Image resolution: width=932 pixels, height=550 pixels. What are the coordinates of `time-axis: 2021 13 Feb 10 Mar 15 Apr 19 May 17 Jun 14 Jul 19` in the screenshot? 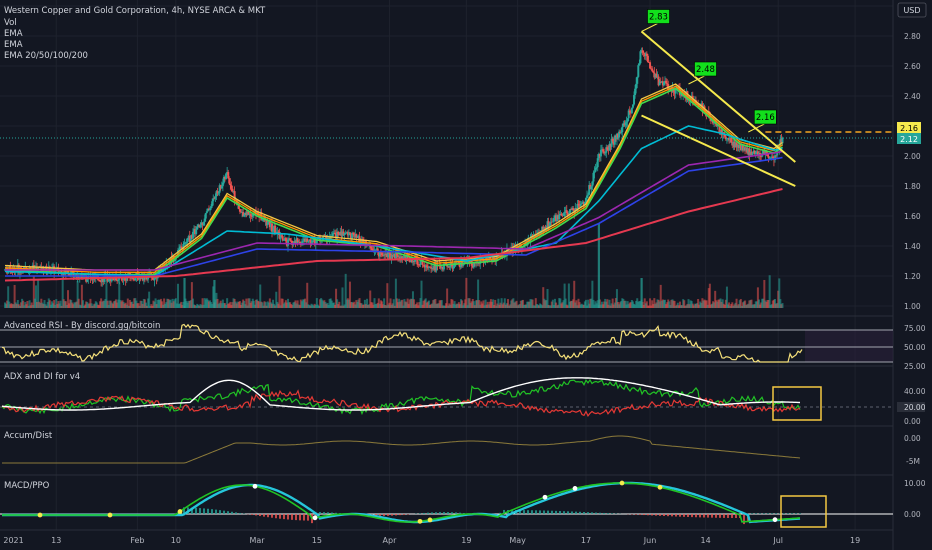 It's located at (431, 540).